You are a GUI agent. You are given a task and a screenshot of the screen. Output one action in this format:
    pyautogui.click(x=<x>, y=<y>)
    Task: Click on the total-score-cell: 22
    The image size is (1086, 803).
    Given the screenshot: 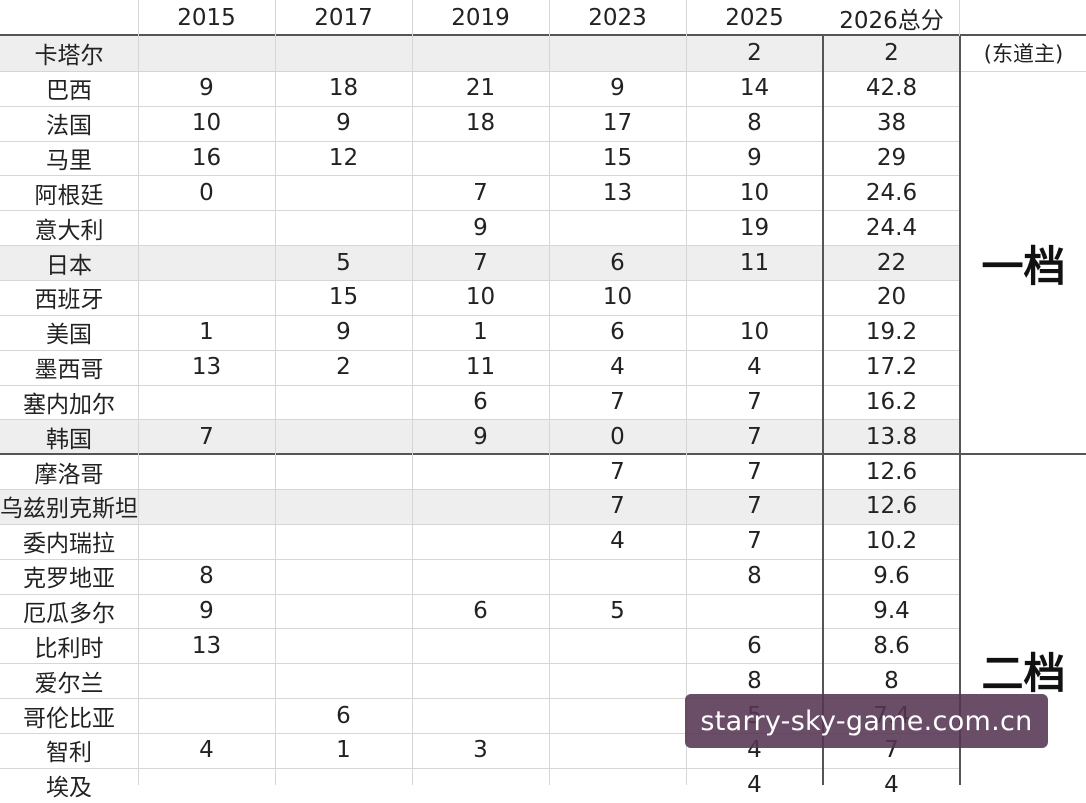 What is the action you would take?
    pyautogui.click(x=891, y=262)
    